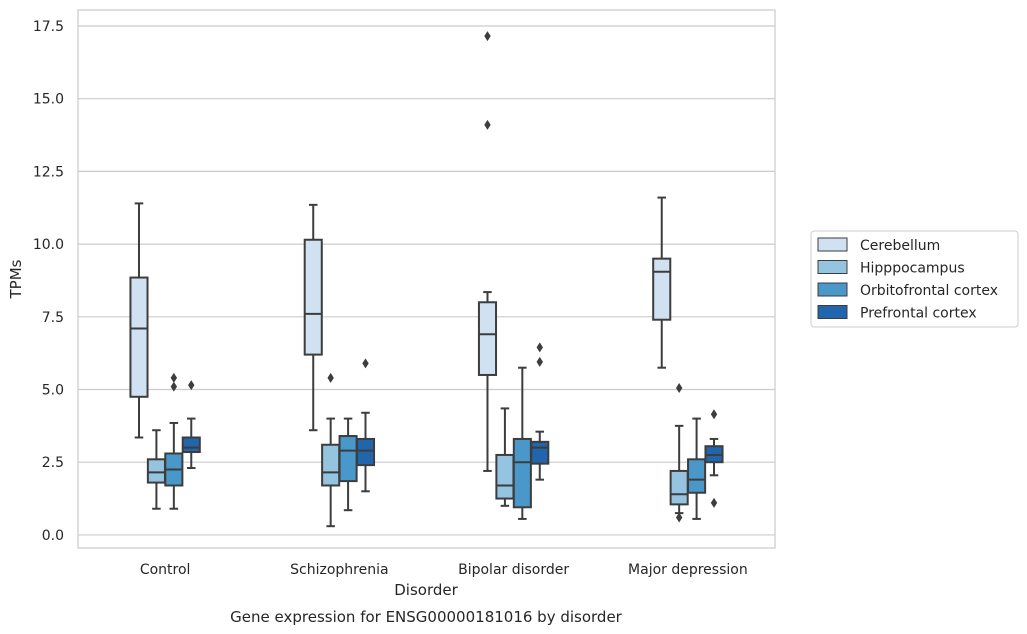 This screenshot has height=634, width=1027. I want to click on legend-label: Cerebellum, so click(900, 246).